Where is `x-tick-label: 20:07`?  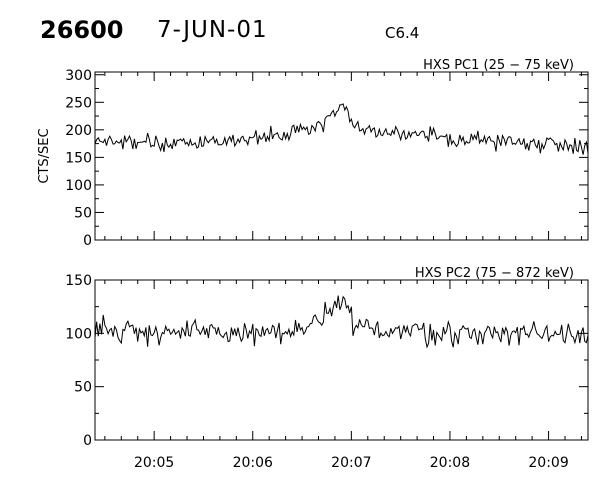
x-tick-label: 20:07 is located at coordinates (351, 463).